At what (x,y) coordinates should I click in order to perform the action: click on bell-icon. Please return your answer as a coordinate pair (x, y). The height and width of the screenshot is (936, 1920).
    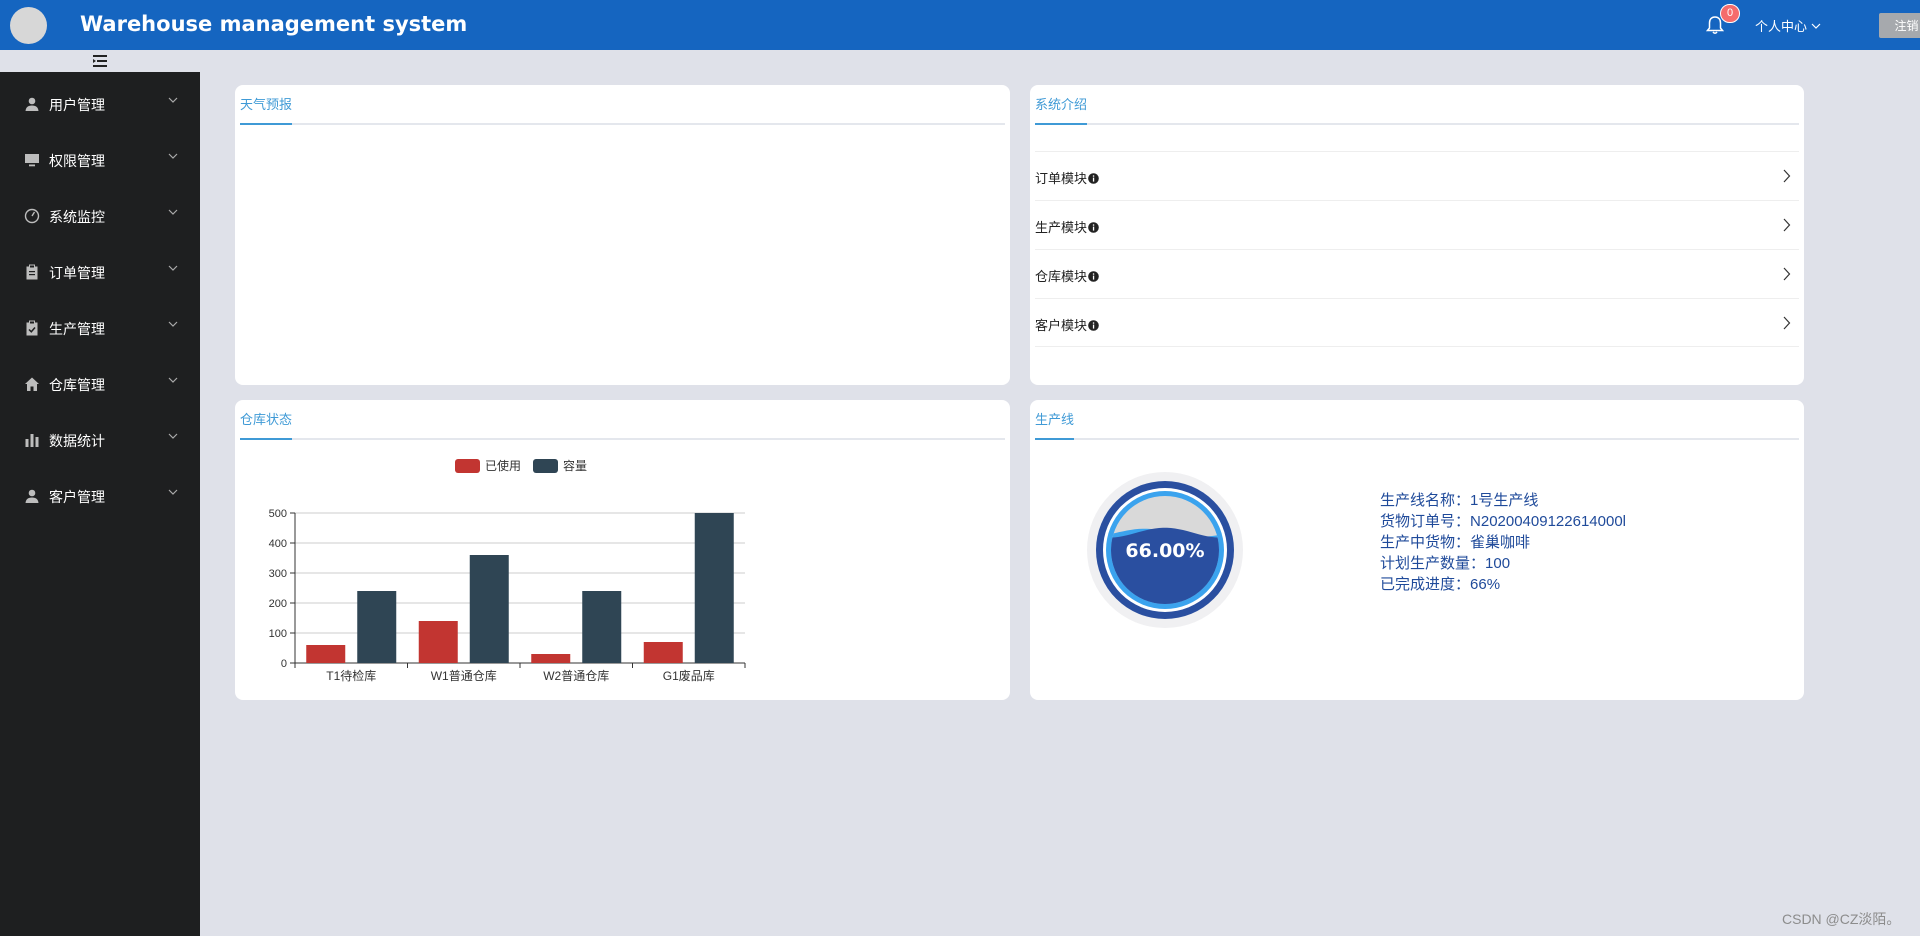
    Looking at the image, I should click on (1715, 25).